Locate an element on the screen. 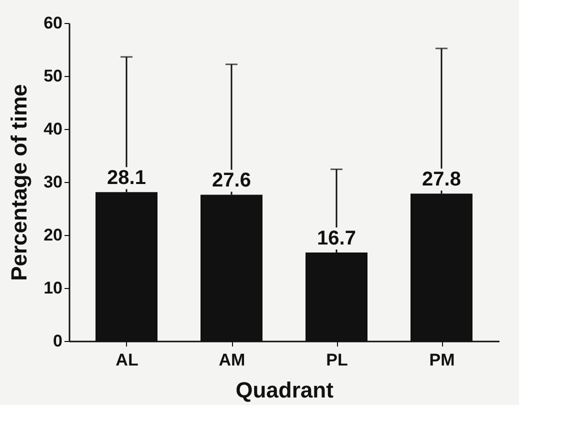 Image resolution: width=569 pixels, height=424 pixels. y-tick-label: 10 is located at coordinates (53, 288).